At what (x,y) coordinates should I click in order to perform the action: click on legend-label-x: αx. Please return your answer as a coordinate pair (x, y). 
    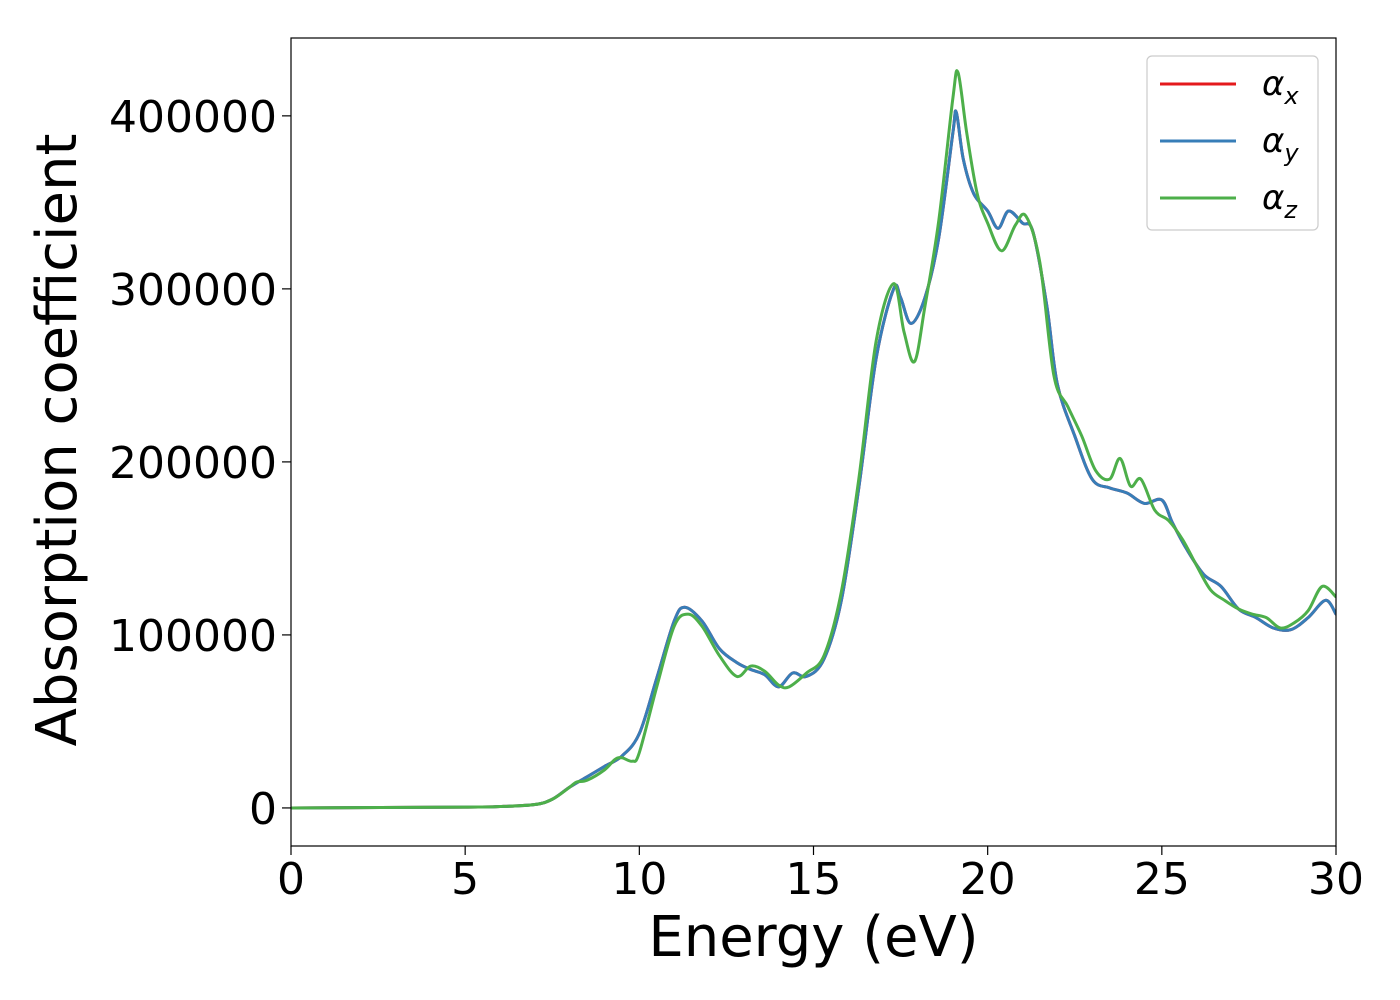
    Looking at the image, I should click on (1280, 87).